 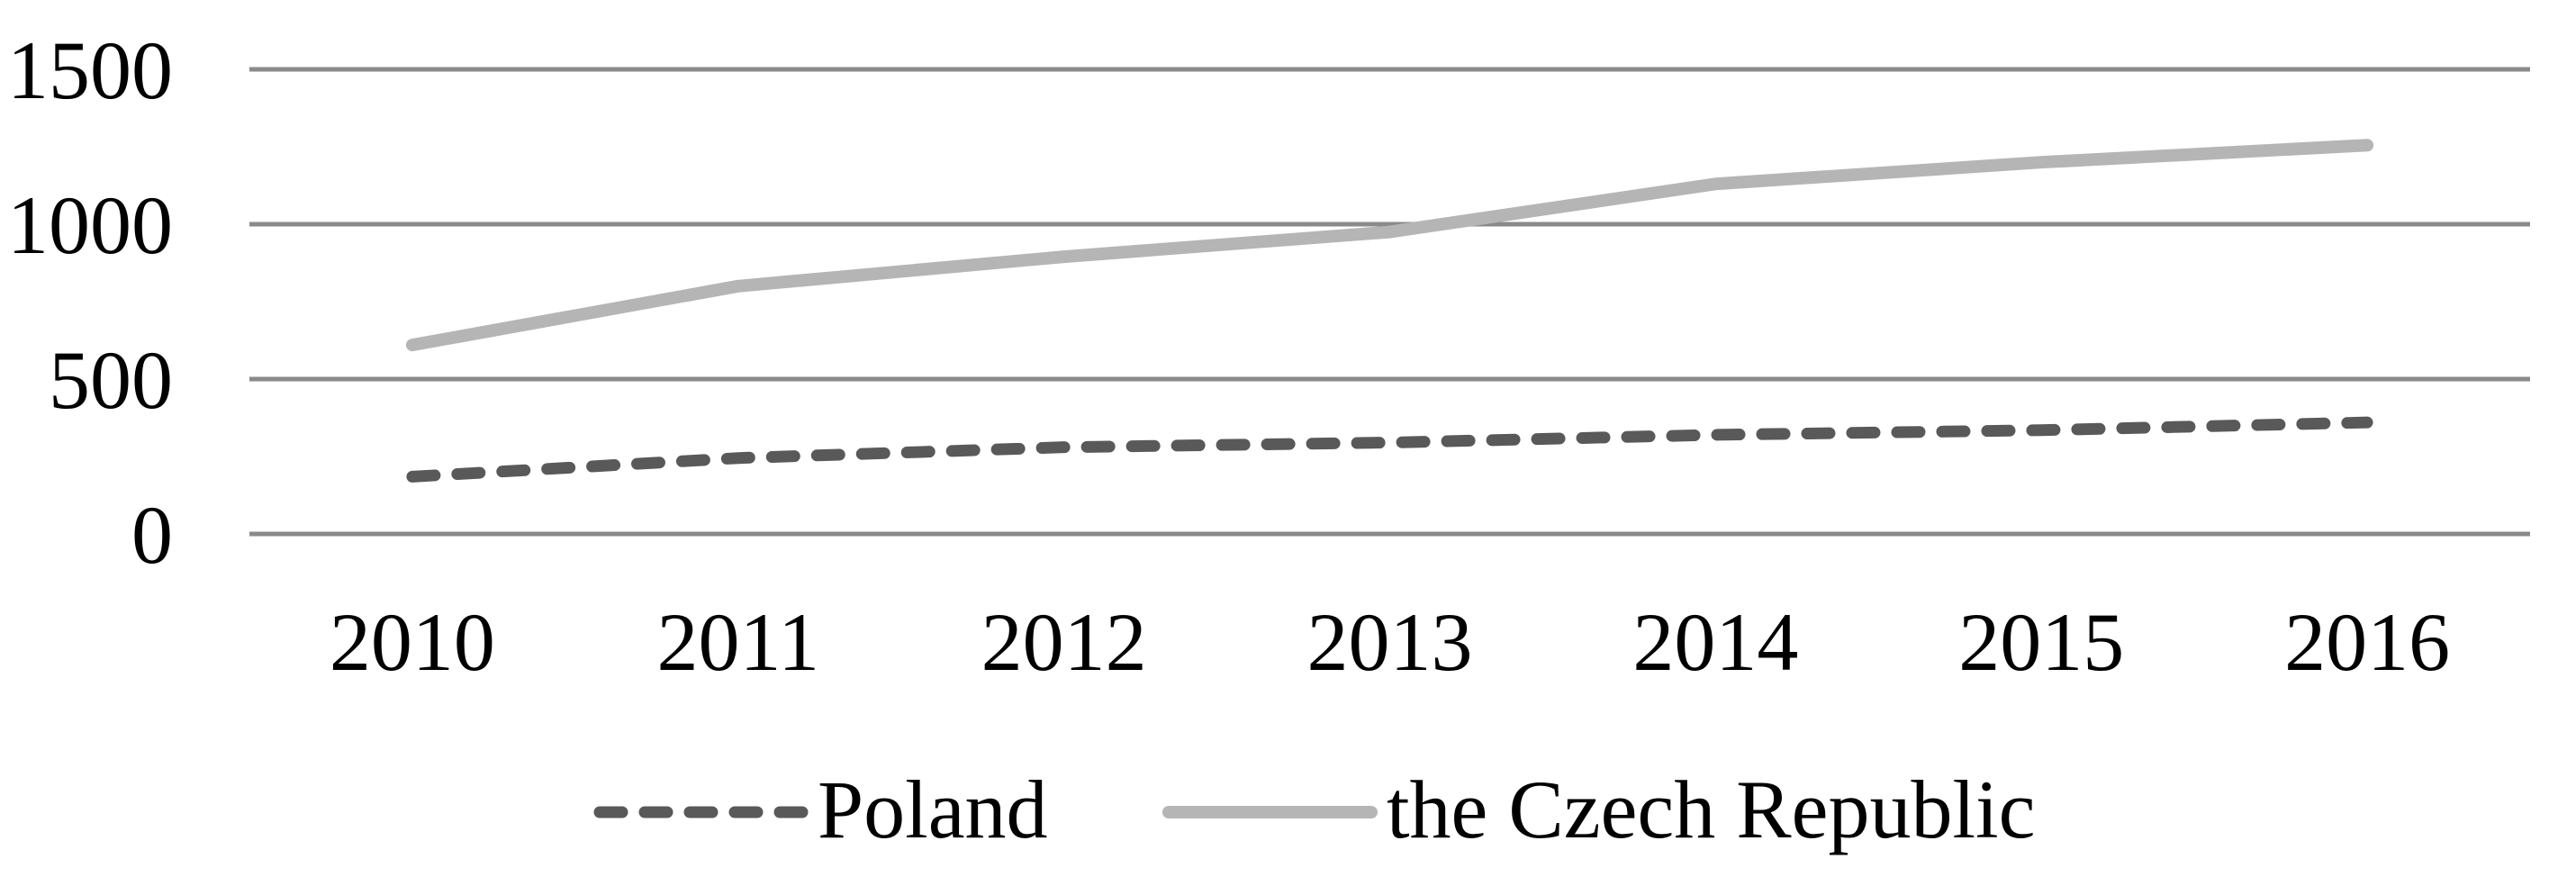 What do you see at coordinates (90, 303) in the screenshot?
I see `y-axis-tick-labels: 0 500 1000 1500` at bounding box center [90, 303].